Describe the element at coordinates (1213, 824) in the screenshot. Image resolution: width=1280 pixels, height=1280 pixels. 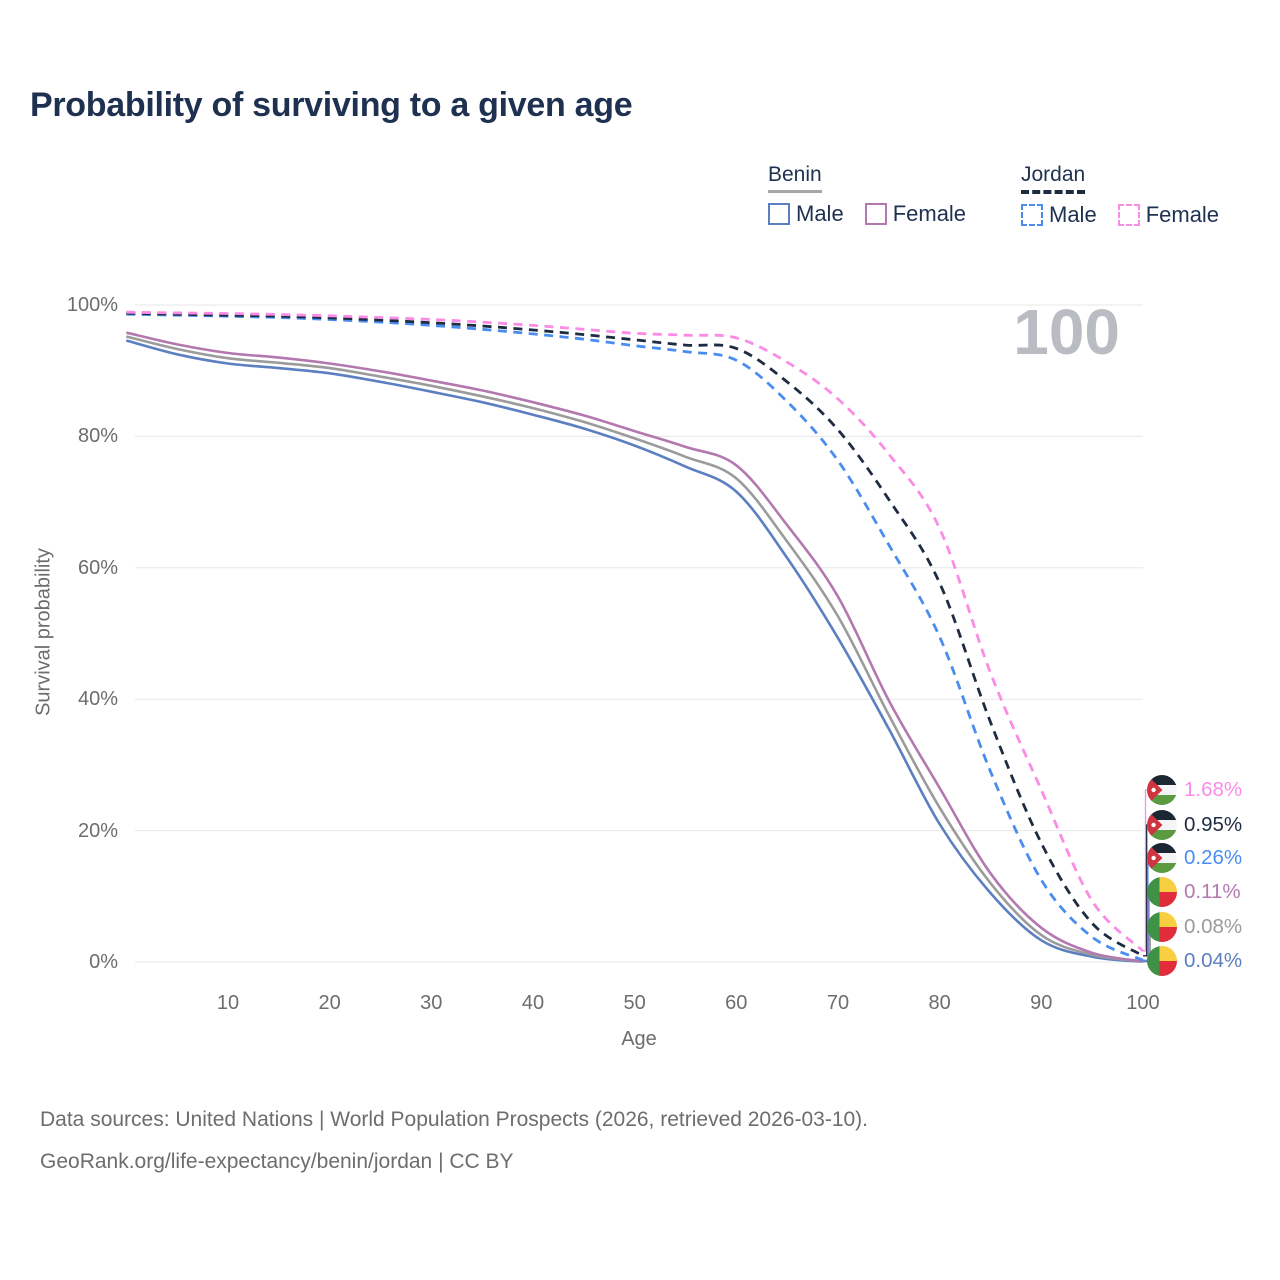
I see `end-value-jordan-total: 0.95%` at that location.